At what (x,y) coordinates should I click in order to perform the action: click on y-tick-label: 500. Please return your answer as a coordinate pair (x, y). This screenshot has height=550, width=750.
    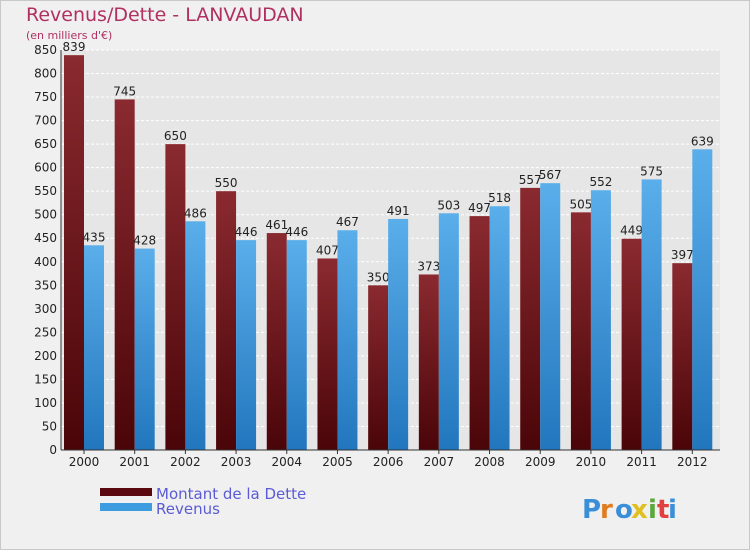
    Looking at the image, I should click on (45, 215).